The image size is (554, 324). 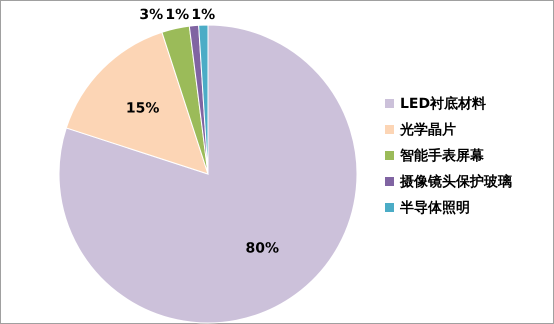 I want to click on legend-label: 智能手表屏幕, so click(x=441, y=155).